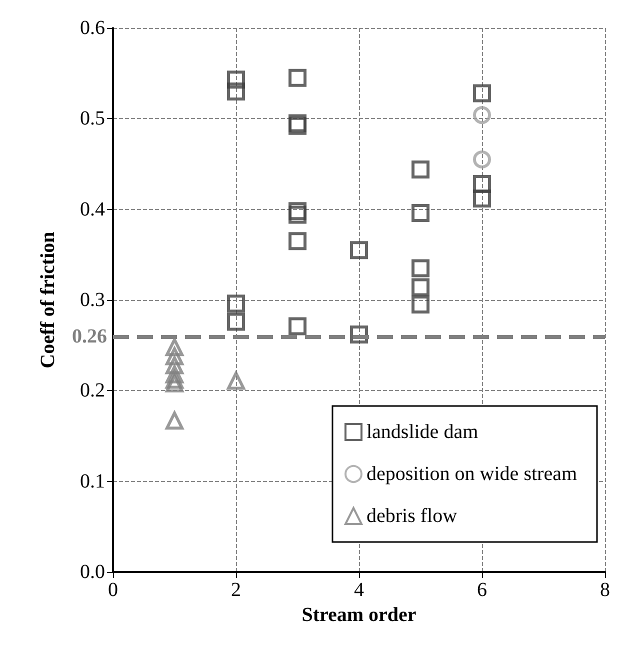 Image resolution: width=625 pixels, height=648 pixels. I want to click on y-tick-label: 0.3, so click(92, 300).